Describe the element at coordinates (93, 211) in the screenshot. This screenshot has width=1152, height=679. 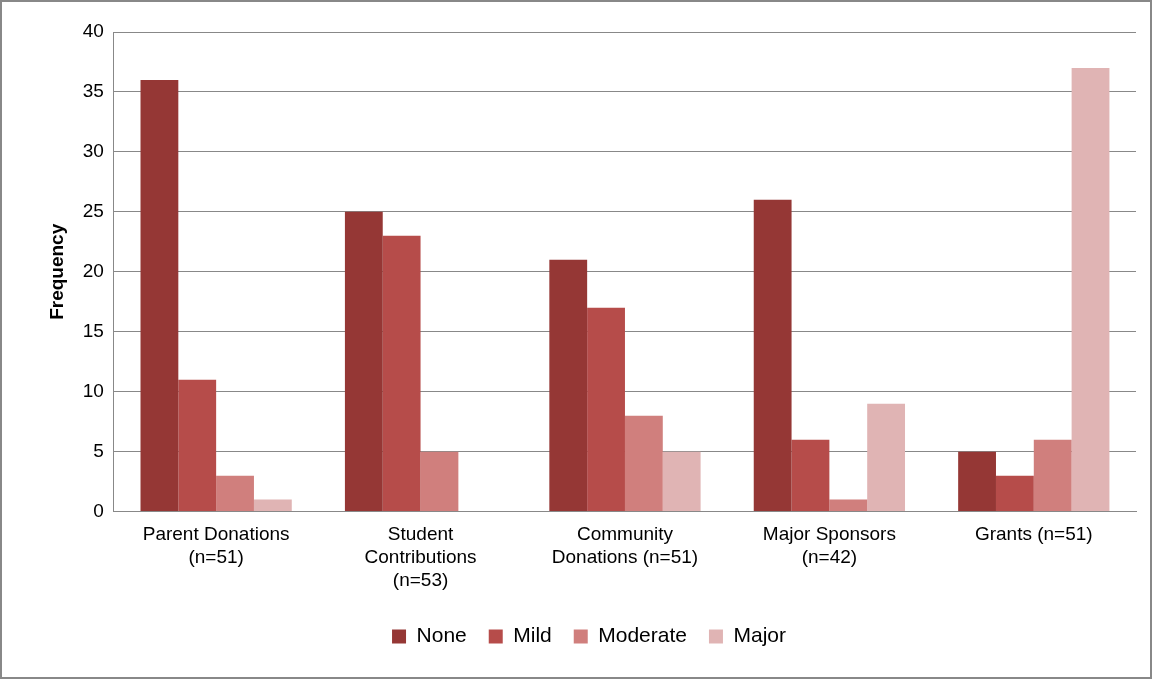
I see `y-tick-label: 25` at that location.